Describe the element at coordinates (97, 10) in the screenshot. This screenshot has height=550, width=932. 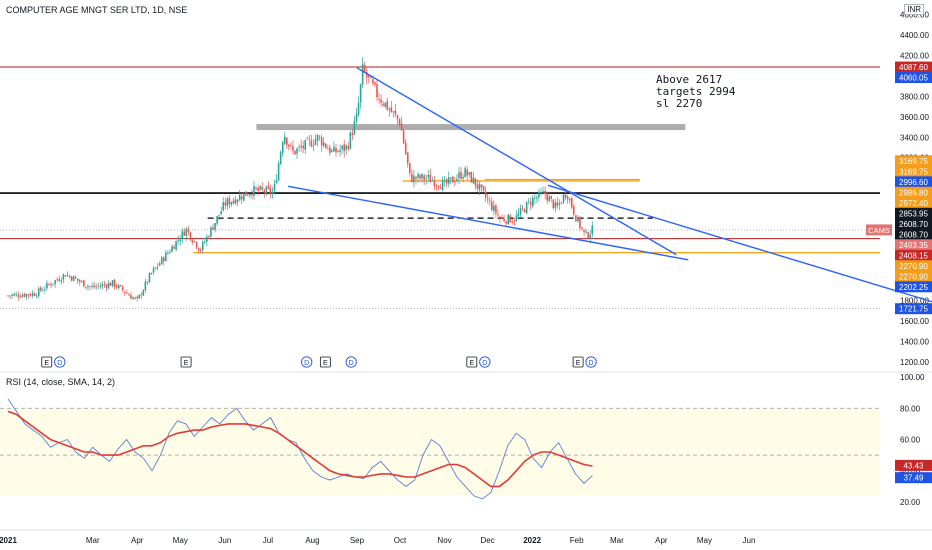
I see `chart-title: COMPUTER AGE MNGT SER LTD, 1D, NSE` at that location.